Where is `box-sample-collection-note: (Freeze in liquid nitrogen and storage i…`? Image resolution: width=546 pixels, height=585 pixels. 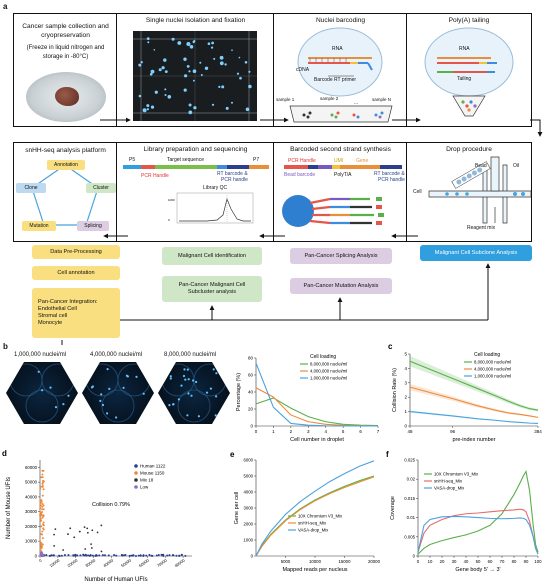 box-sample-collection-note: (Freeze in liquid nitrogen and storage i… is located at coordinates (65, 52).